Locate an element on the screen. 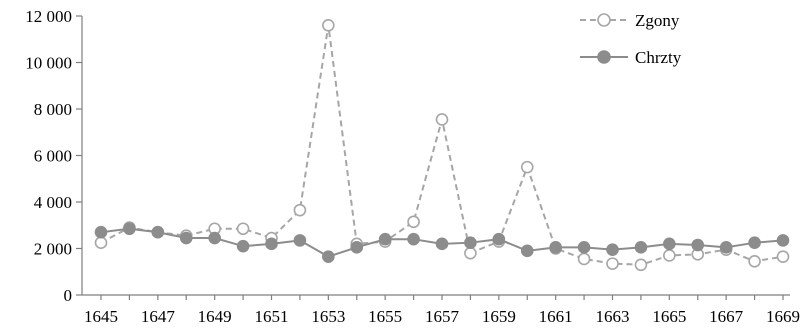 Image resolution: width=807 pixels, height=334 pixels. x-tick-label: 1659 is located at coordinates (499, 316).